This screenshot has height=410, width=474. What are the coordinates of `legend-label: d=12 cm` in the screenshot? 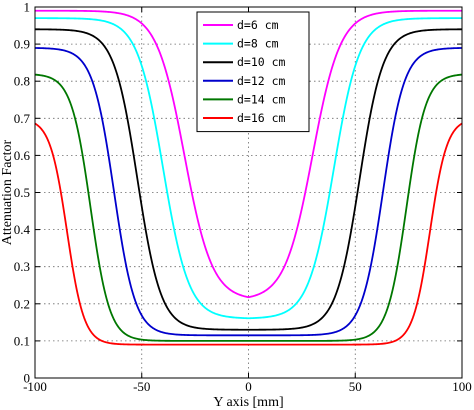 It's located at (261, 81).